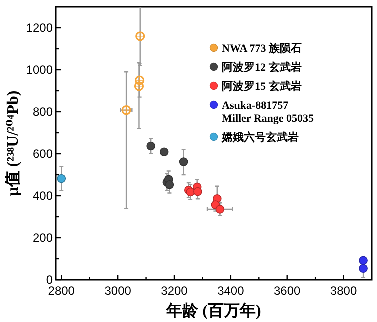  What do you see at coordinates (62, 291) in the screenshot?
I see `x-tick-label: 2800` at bounding box center [62, 291].